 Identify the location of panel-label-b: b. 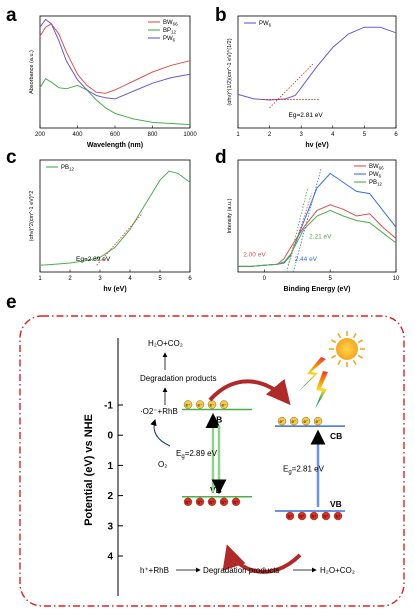
(221, 15).